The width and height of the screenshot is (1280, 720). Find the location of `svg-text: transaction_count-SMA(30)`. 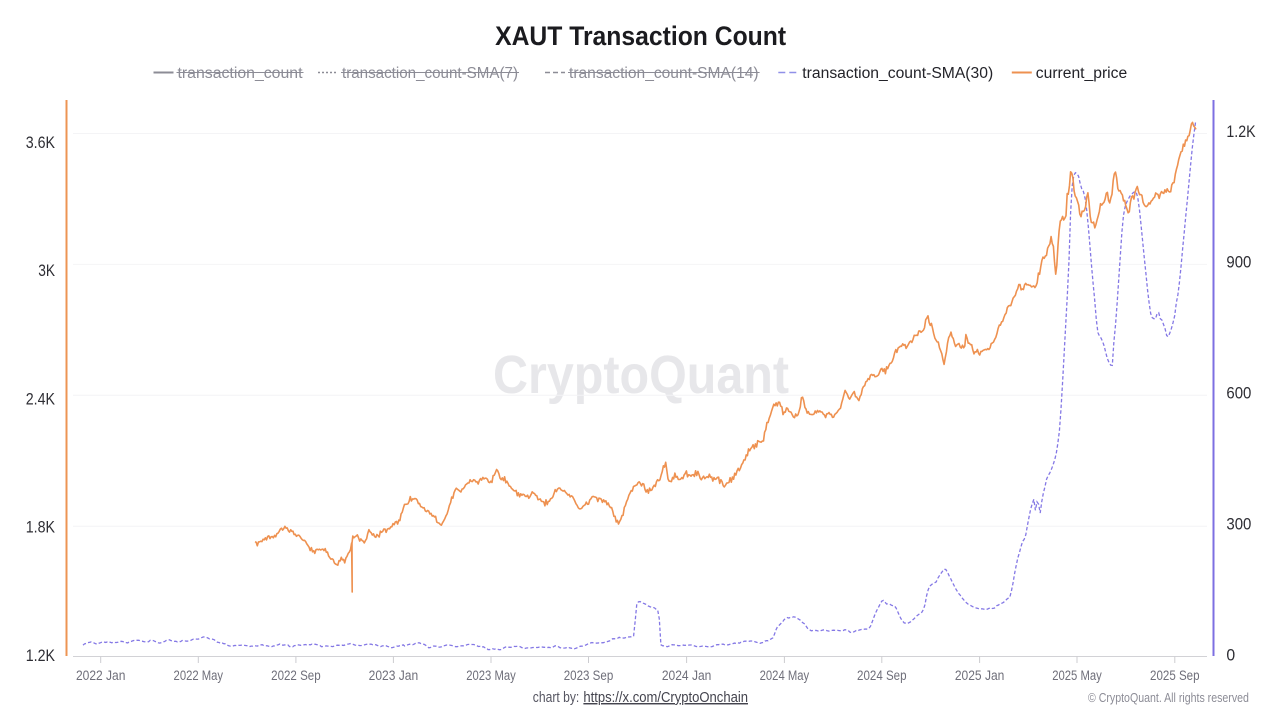

svg-text: transaction_count-SMA(30) is located at coordinates (897, 73).